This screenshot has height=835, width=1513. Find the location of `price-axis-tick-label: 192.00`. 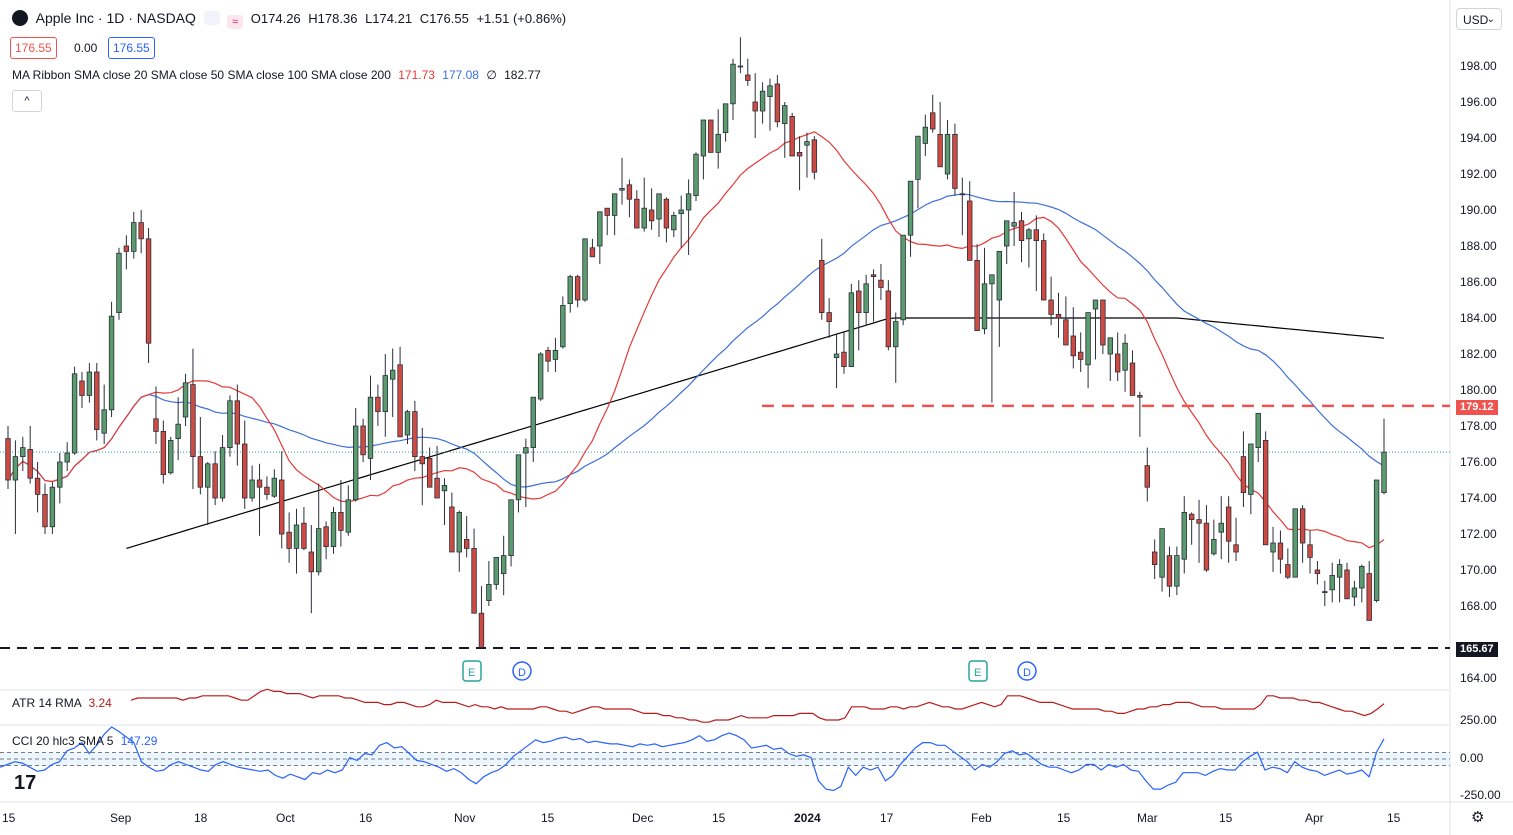

price-axis-tick-label: 192.00 is located at coordinates (1478, 174).